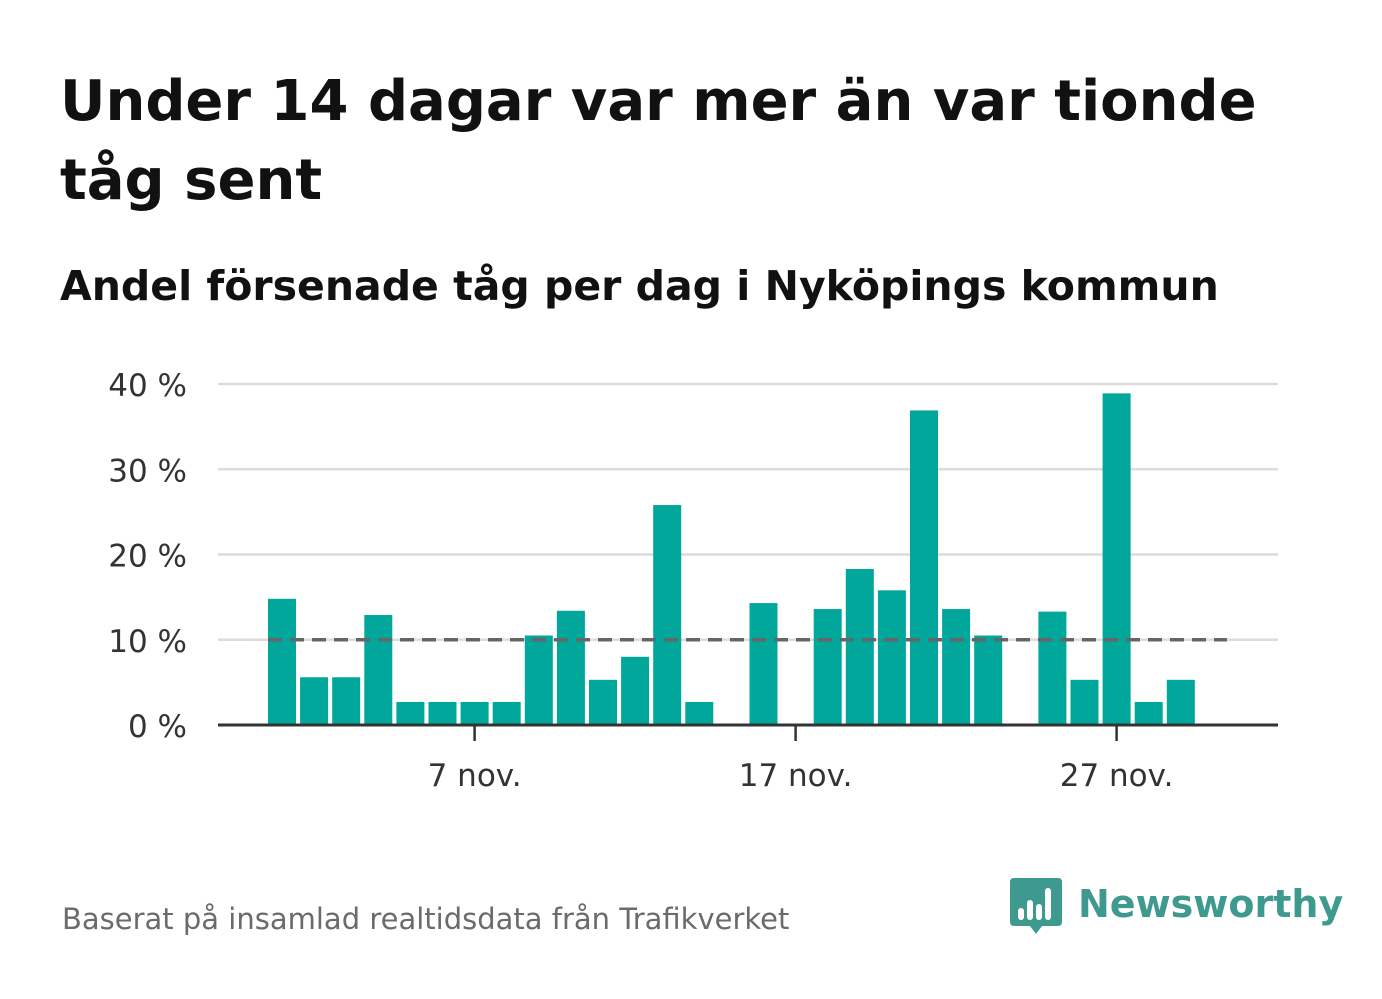  Describe the element at coordinates (1211, 904) in the screenshot. I see `brand-name: Newsworthy` at that location.